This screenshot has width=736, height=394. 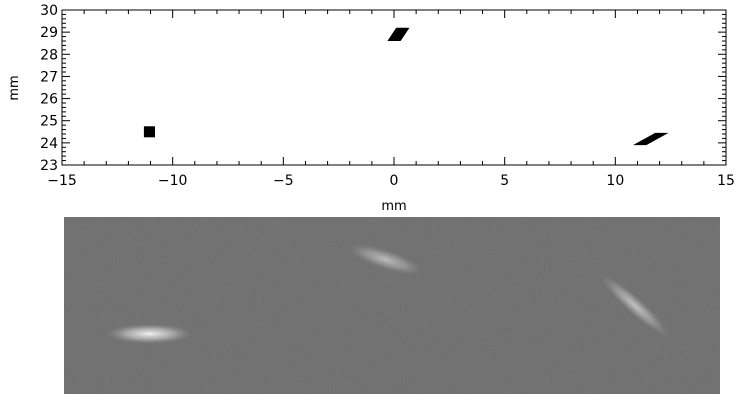 I want to click on y-tick-label: 24, so click(x=49, y=144).